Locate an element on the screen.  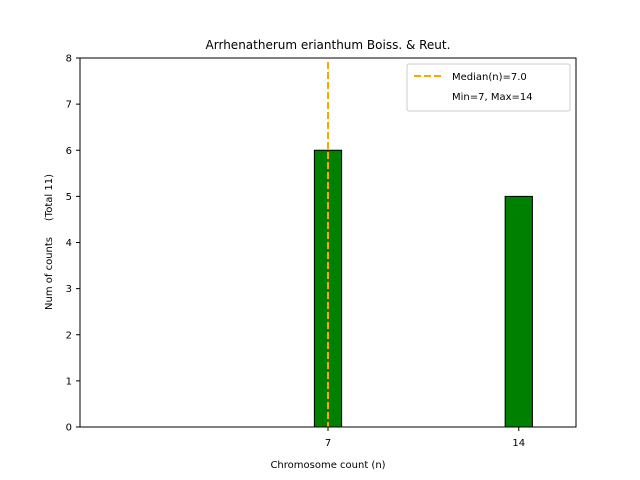
legend-box is located at coordinates (488, 87).